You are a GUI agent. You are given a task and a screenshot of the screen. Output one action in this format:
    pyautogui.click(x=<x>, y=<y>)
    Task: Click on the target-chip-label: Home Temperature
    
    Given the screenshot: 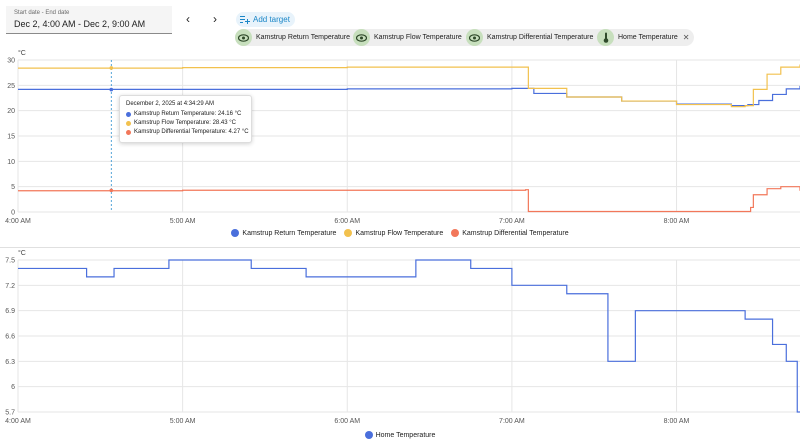 What is the action you would take?
    pyautogui.click(x=648, y=37)
    